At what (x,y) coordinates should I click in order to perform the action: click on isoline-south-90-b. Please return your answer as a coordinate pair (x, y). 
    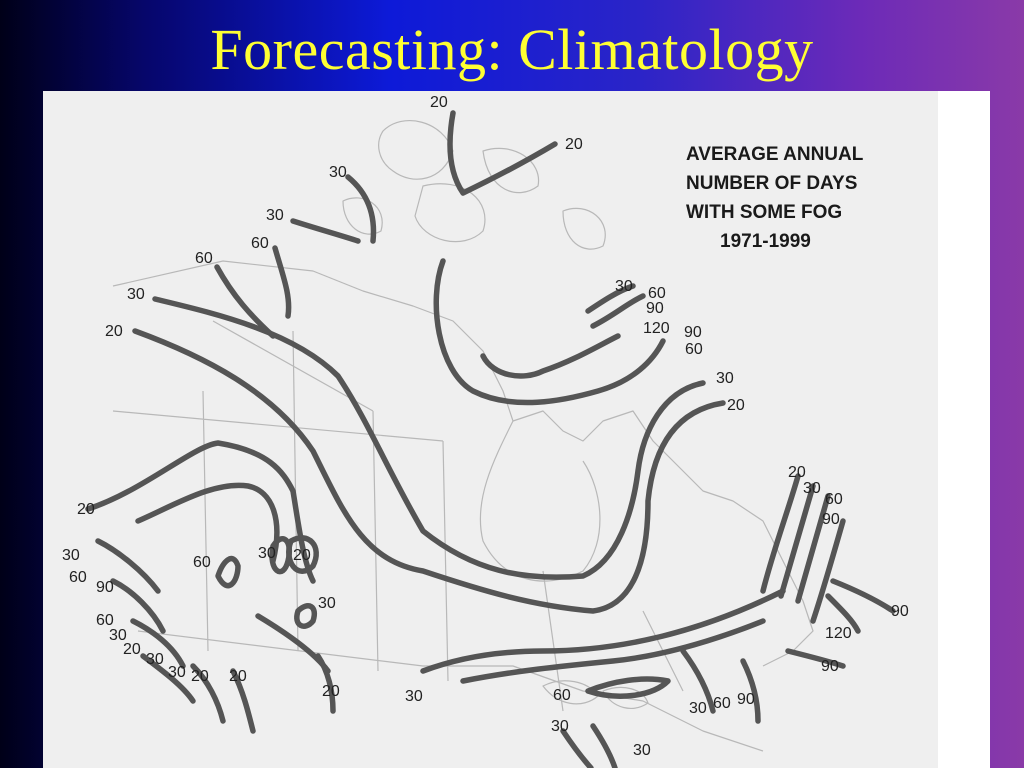
    Looking at the image, I should click on (158, 643).